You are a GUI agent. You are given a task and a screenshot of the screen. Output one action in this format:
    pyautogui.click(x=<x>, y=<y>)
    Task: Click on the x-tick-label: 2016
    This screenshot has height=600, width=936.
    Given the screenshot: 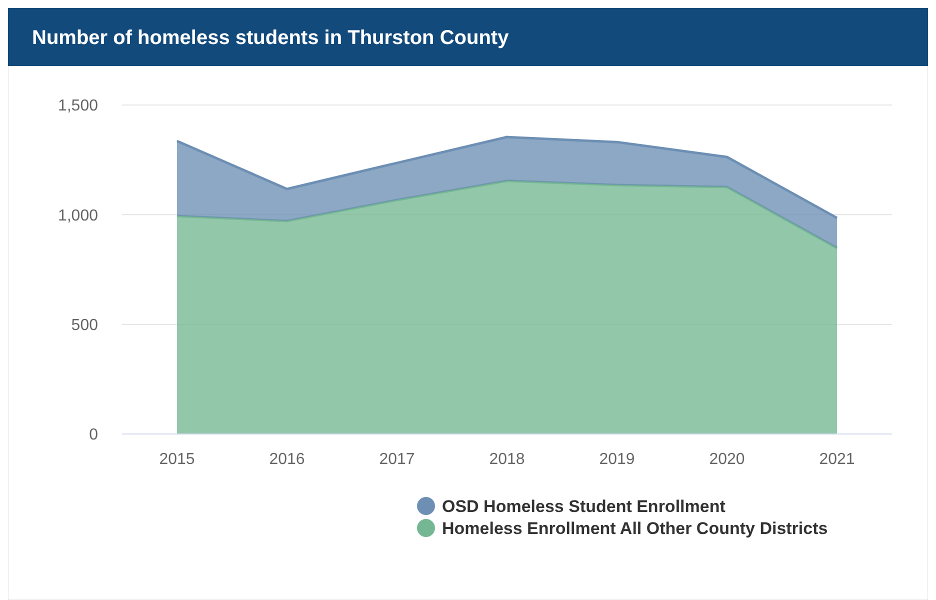 What is the action you would take?
    pyautogui.click(x=287, y=459)
    